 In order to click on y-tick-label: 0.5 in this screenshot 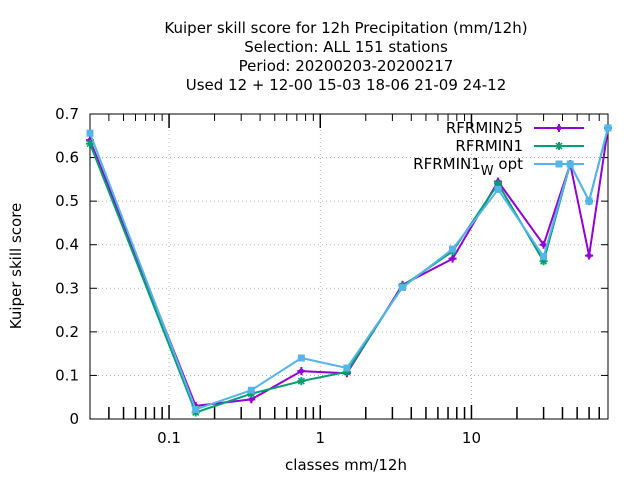, I will do `click(67, 201)`.